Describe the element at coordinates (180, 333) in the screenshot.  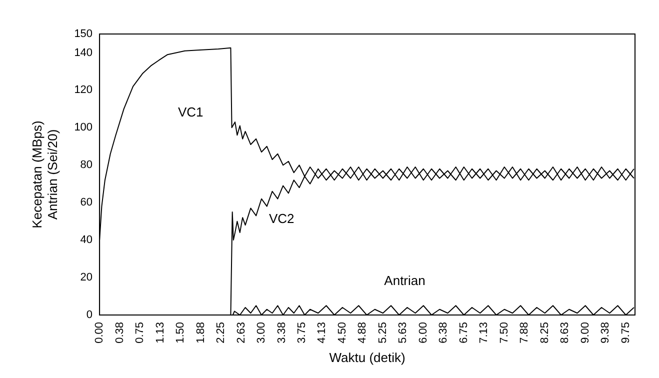
I see `x-tick-label: 1.50` at that location.